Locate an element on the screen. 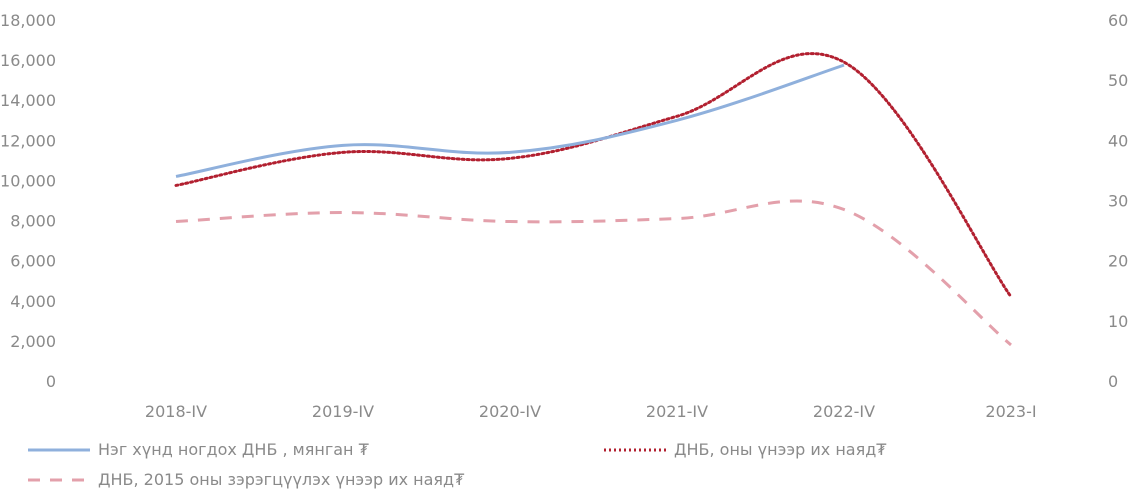 This screenshot has width=1145, height=502. x-axis-tick-label: 2021-IV is located at coordinates (677, 411).